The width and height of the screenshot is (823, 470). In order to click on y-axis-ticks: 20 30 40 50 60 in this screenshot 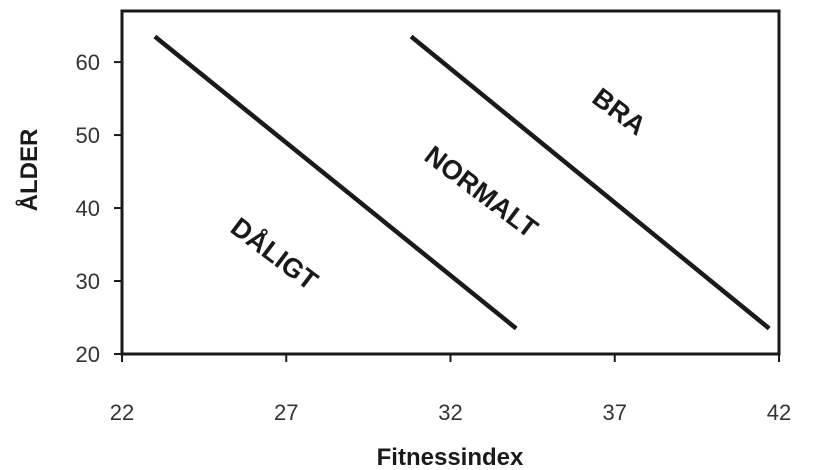, I will do `click(99, 208)`.